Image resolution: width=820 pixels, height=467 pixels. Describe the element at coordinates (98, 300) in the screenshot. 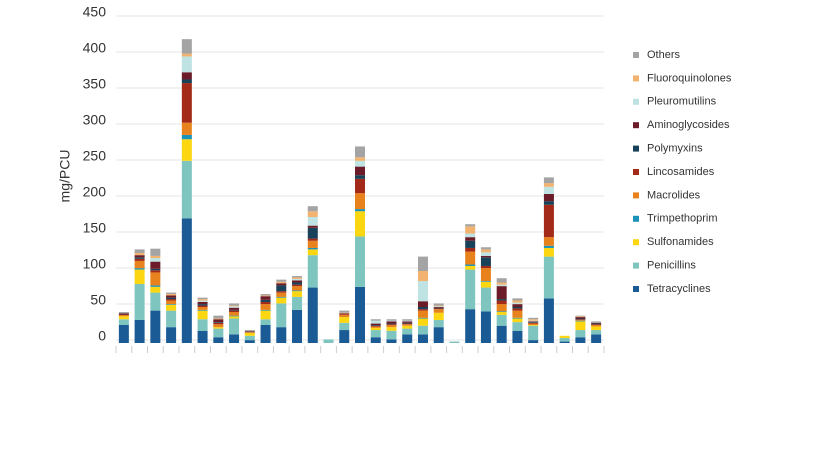

I see `y-tick-label: 50` at that location.